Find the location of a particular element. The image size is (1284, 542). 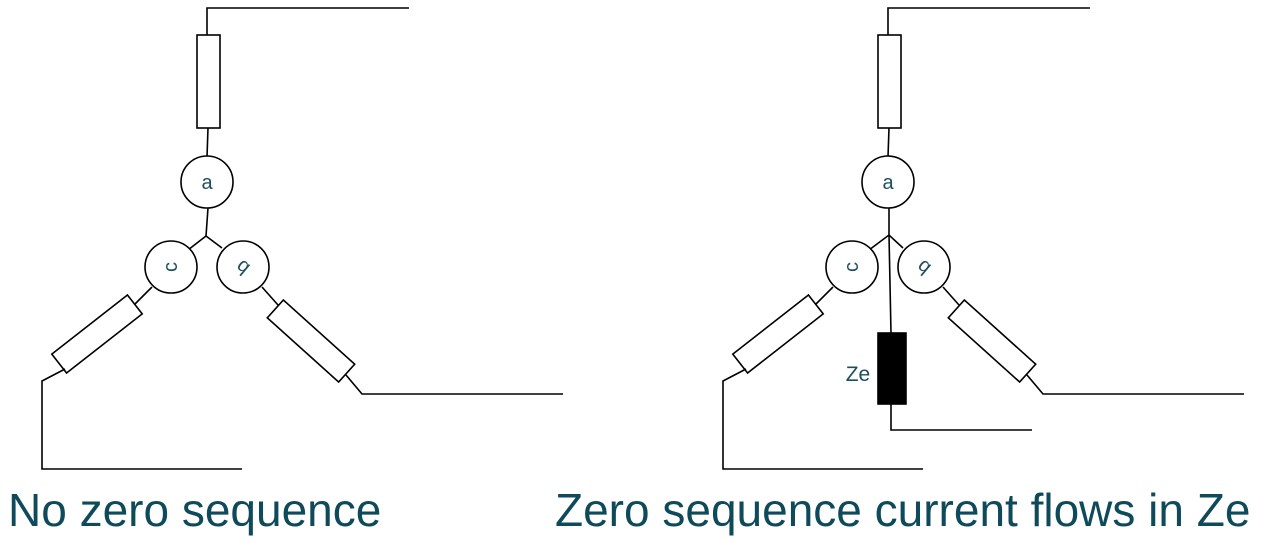

right-phase-c-branch: c is located at coordinates (822, 355).